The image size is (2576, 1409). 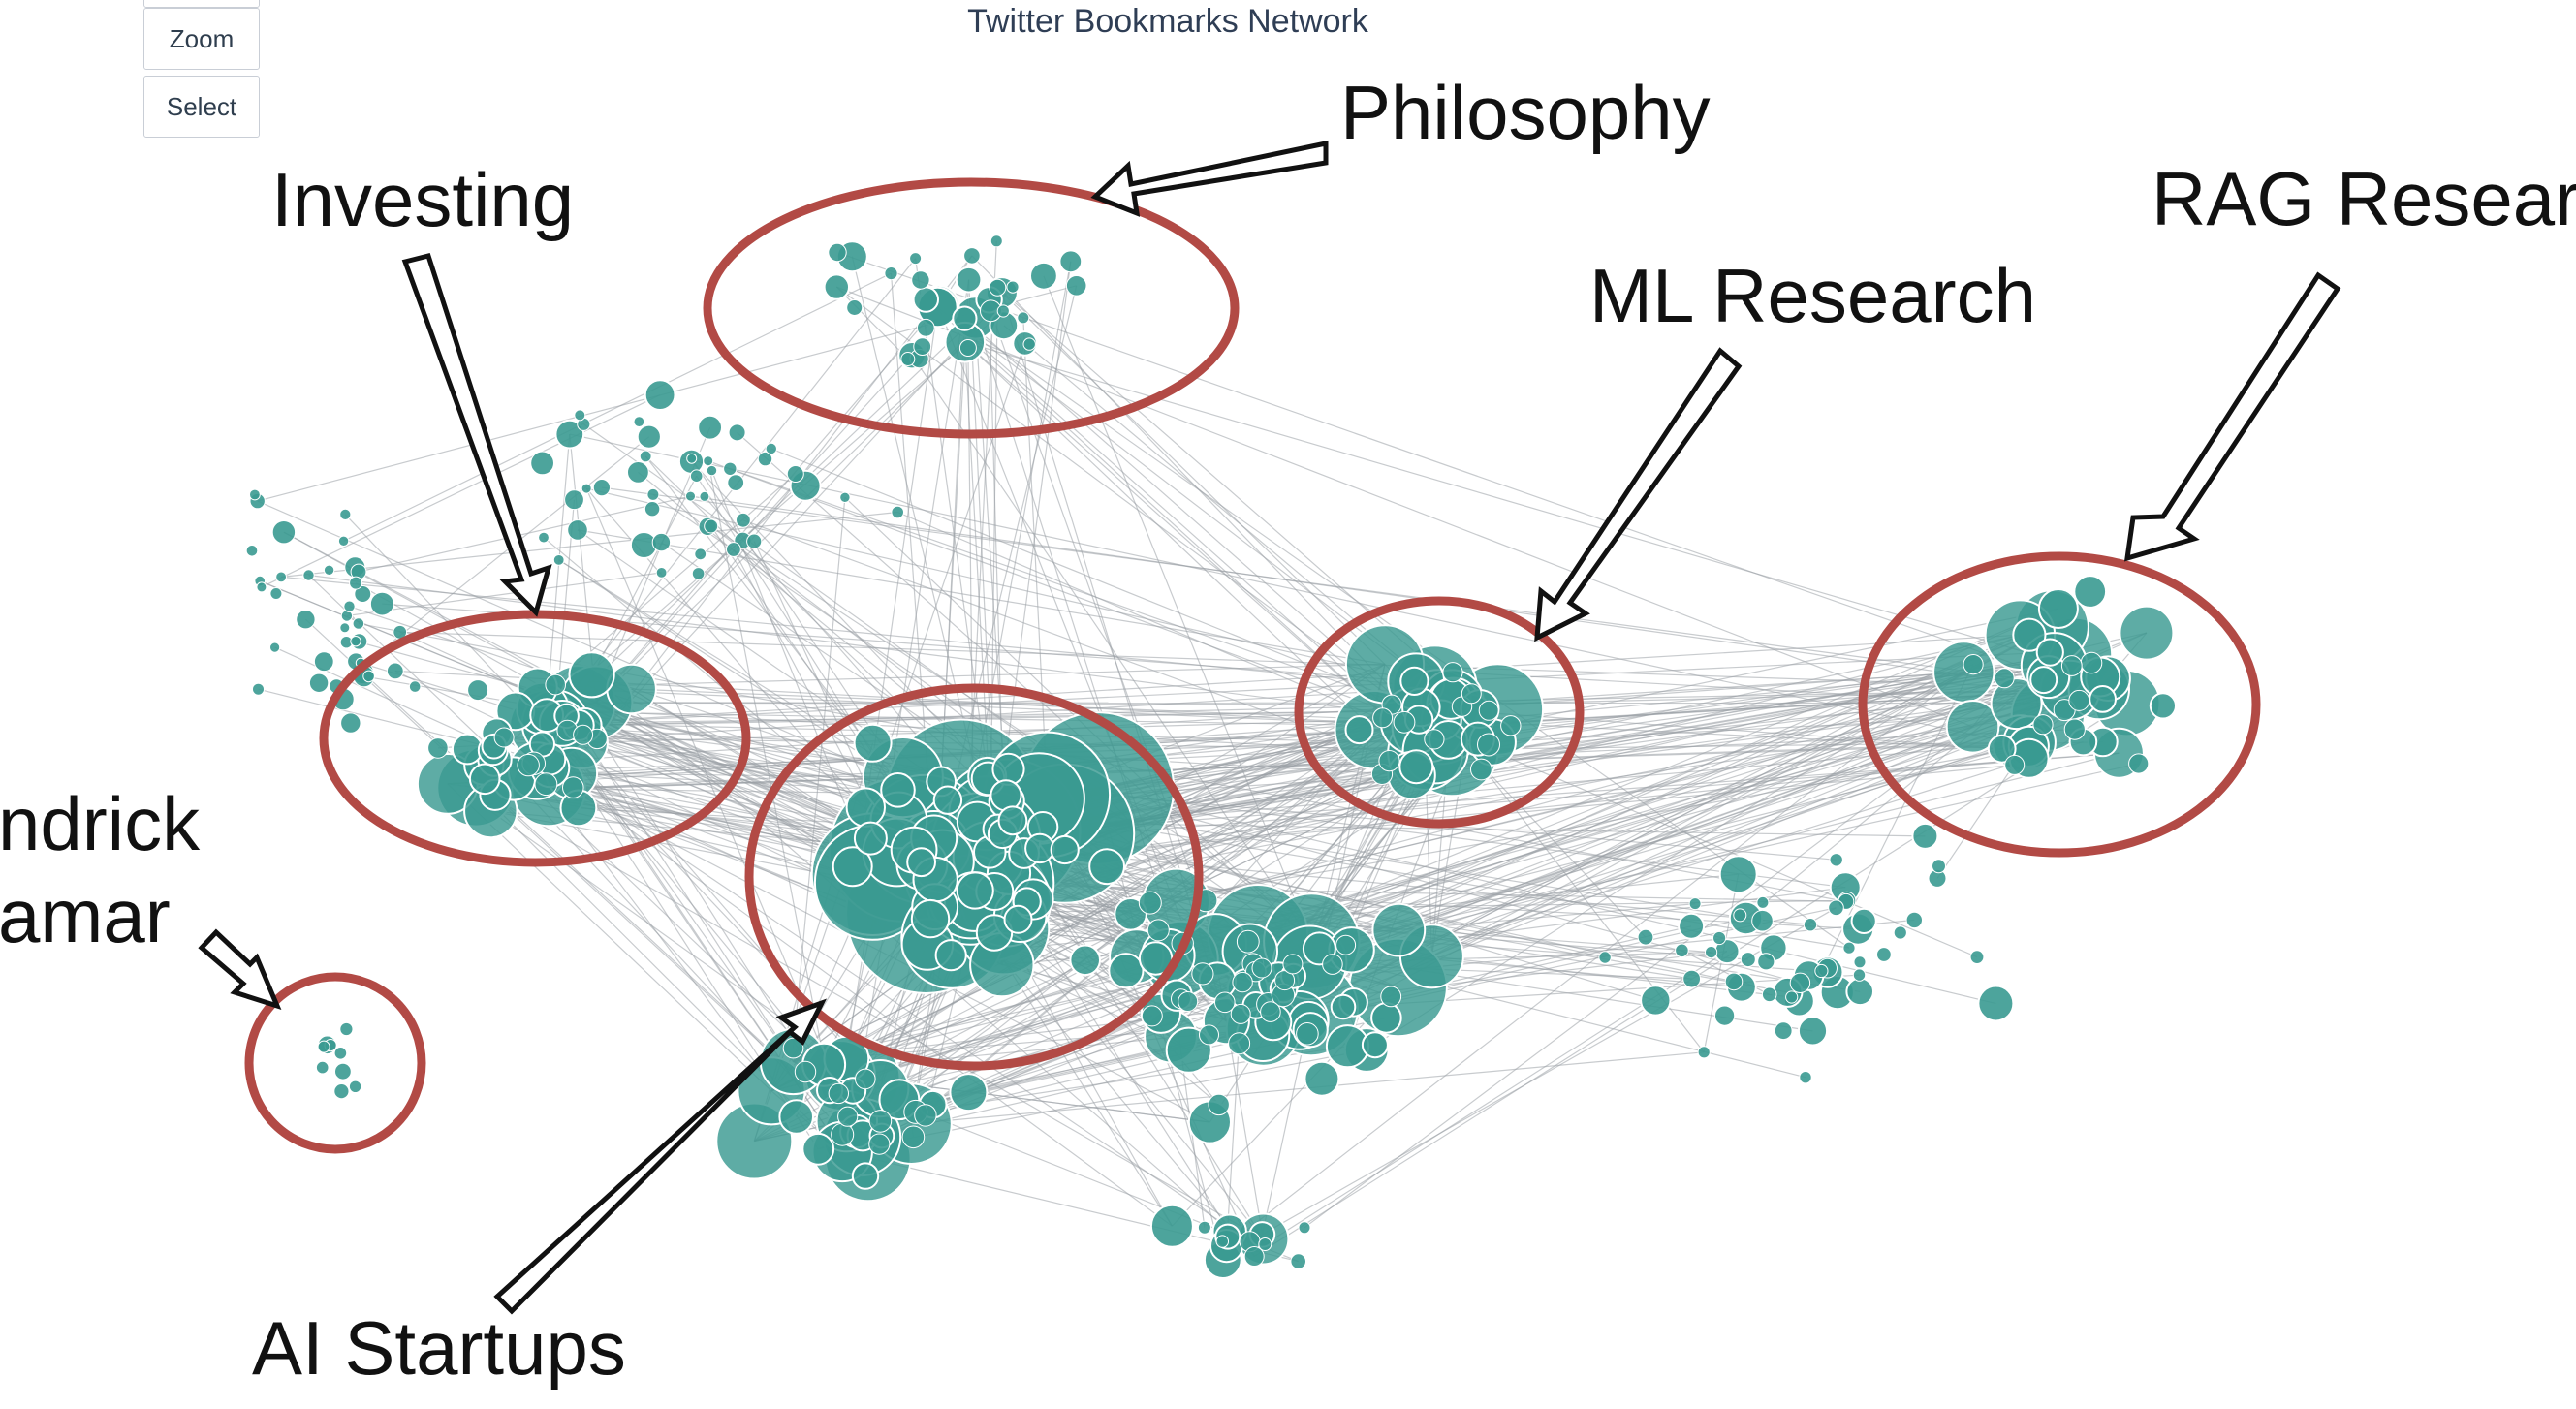 I want to click on toolbar-button-partial, so click(x=201, y=4).